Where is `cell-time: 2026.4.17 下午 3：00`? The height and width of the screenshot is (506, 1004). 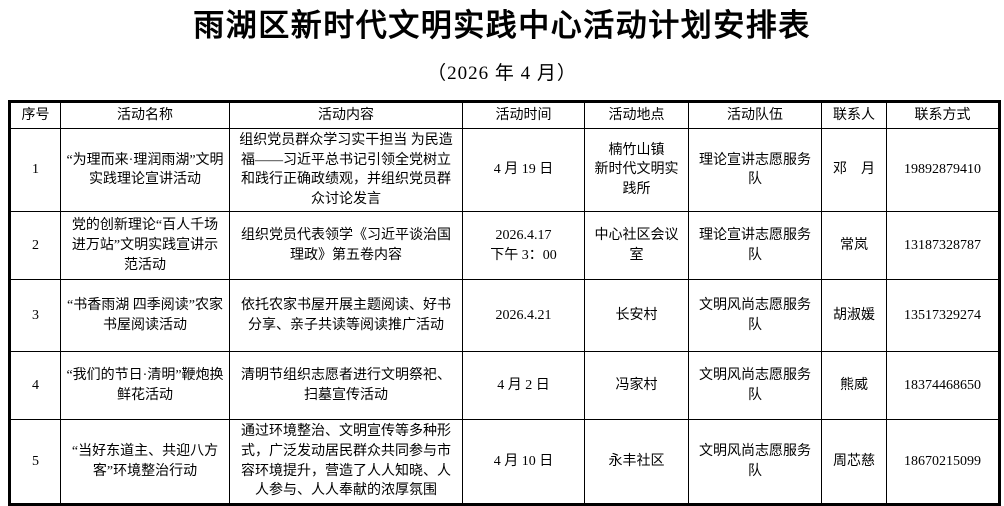 cell-time: 2026.4.17 下午 3：00 is located at coordinates (523, 246).